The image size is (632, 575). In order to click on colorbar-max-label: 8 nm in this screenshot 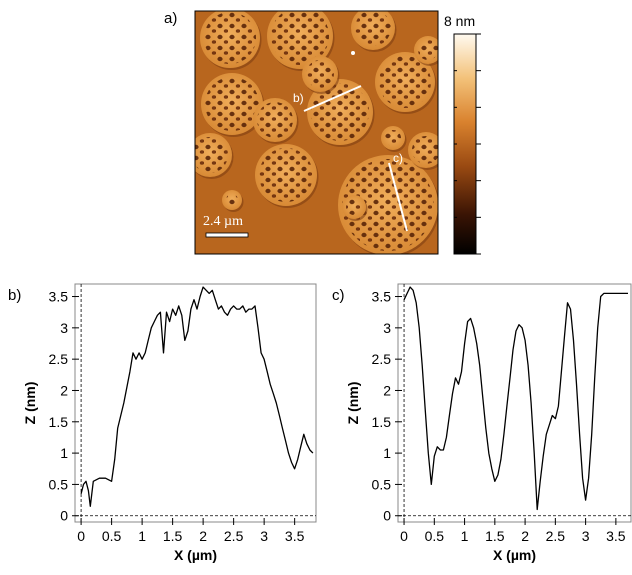, I will do `click(459, 21)`.